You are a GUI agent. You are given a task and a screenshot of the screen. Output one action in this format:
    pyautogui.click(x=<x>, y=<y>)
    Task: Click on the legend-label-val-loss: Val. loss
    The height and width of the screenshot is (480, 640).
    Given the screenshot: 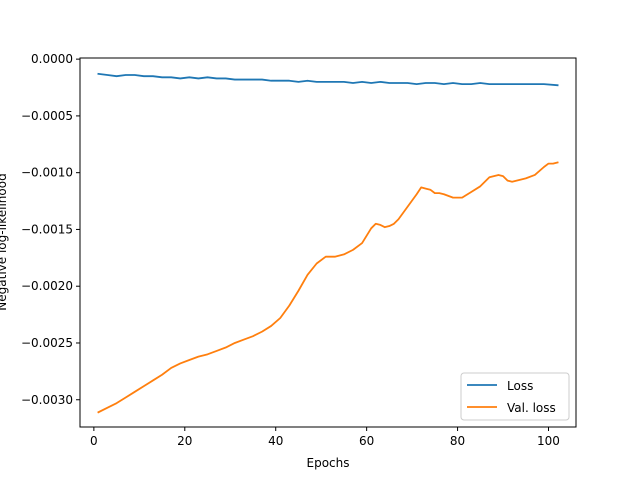 What is the action you would take?
    pyautogui.click(x=531, y=408)
    